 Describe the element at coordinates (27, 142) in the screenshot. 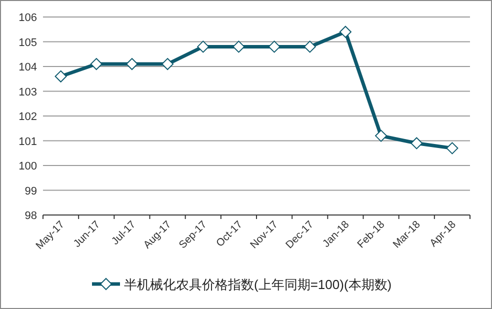

I see `y-tick-label: 101` at that location.